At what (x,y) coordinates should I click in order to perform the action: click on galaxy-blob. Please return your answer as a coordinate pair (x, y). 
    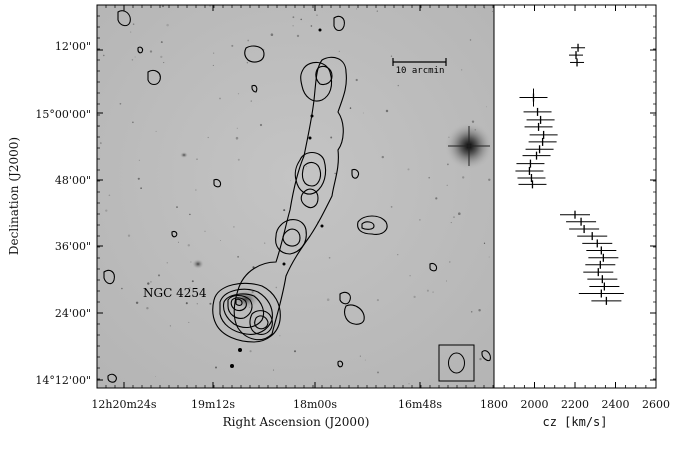
    Looking at the image, I should click on (184, 155).